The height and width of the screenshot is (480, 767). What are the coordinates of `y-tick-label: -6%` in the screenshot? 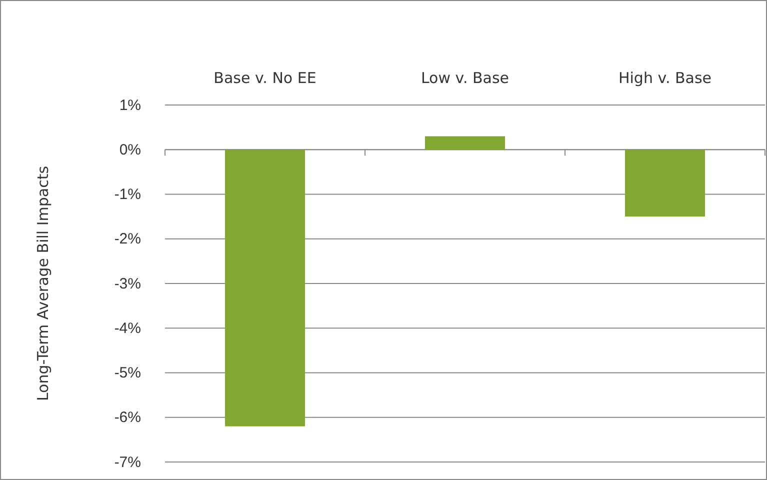 It's located at (127, 417).